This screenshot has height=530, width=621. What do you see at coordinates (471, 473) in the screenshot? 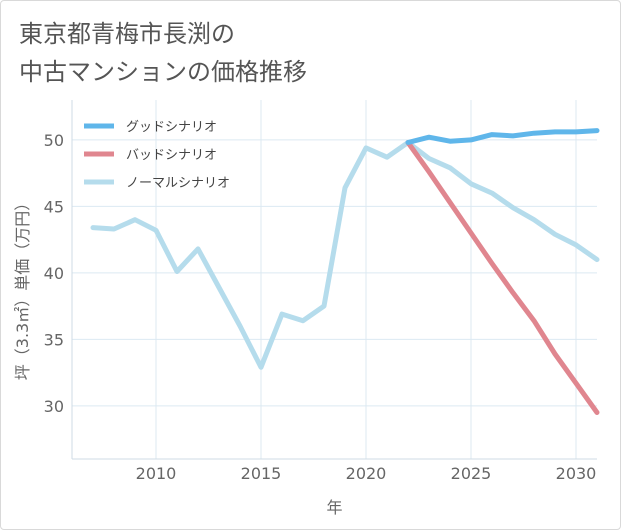
I see `x-tick-label: 2025` at bounding box center [471, 473].